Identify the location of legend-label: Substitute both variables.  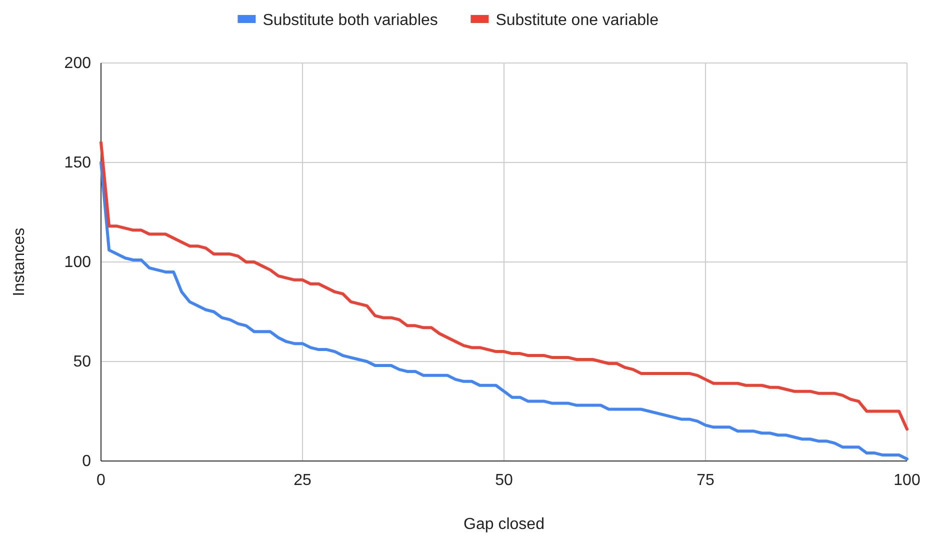
(350, 20).